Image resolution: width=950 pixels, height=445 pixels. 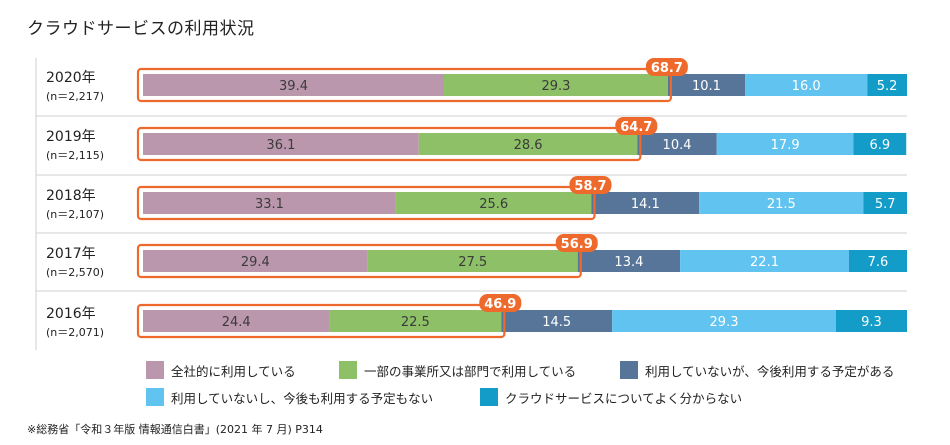 I want to click on data-label: 17.9, so click(x=785, y=145).